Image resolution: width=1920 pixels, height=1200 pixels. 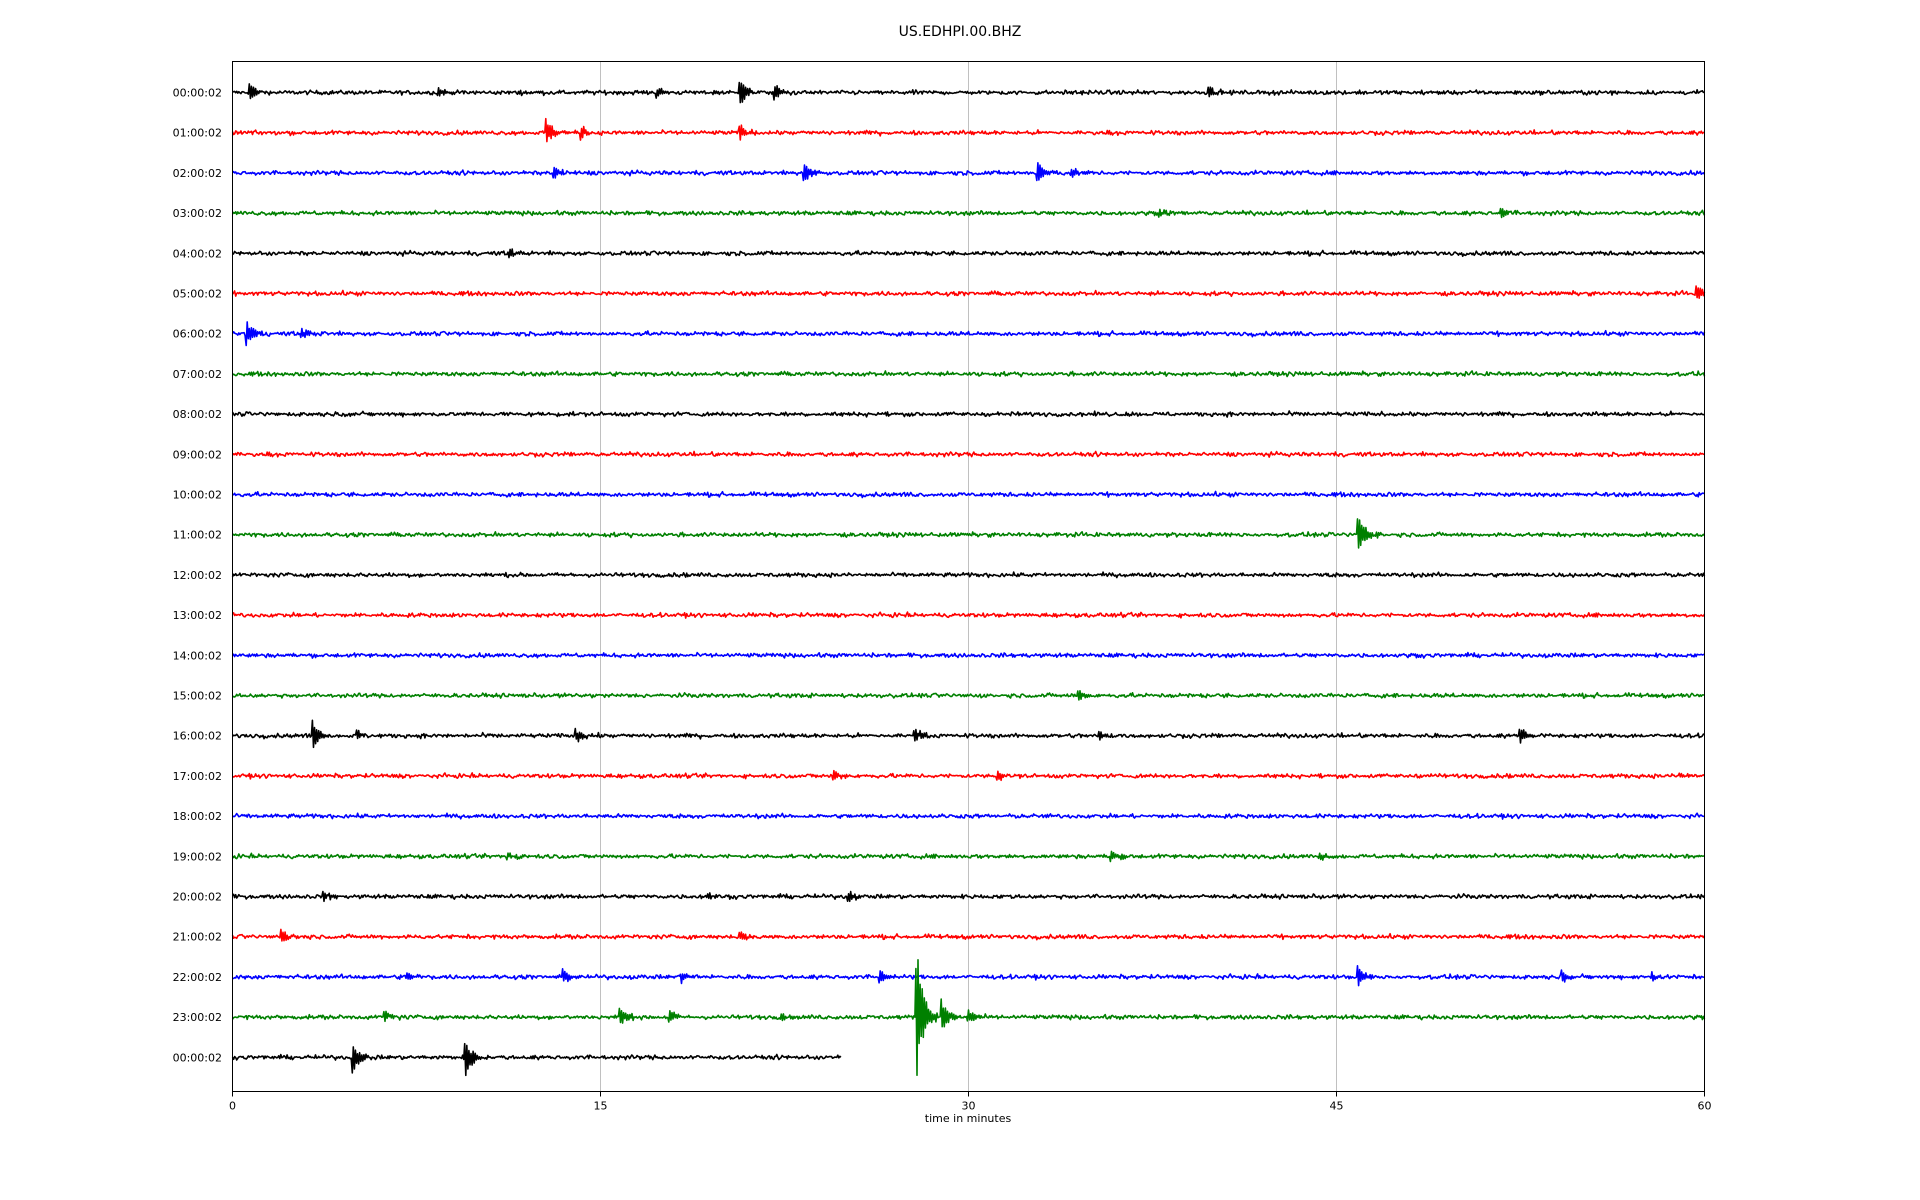 What do you see at coordinates (968, 1118) in the screenshot?
I see `x-axis-label: time in minutes` at bounding box center [968, 1118].